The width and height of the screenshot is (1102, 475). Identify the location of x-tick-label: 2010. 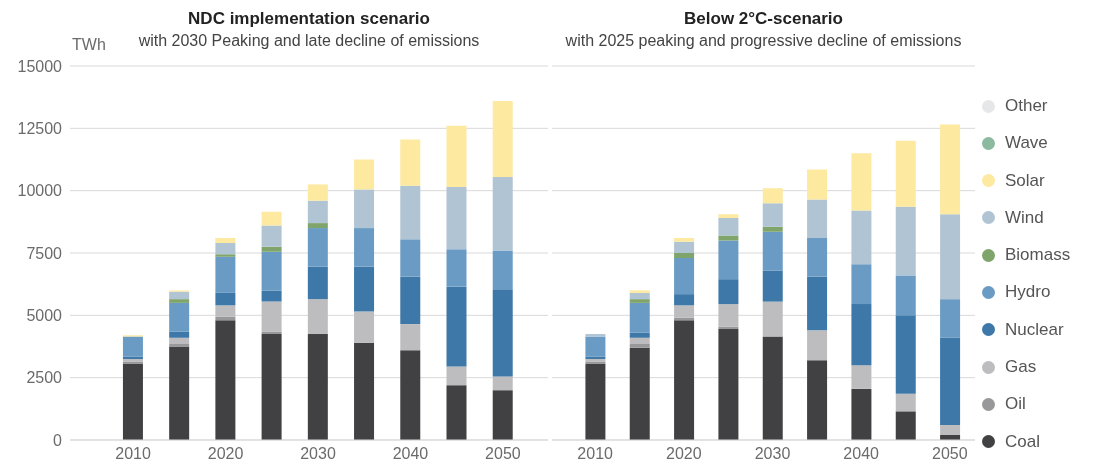
(133, 454).